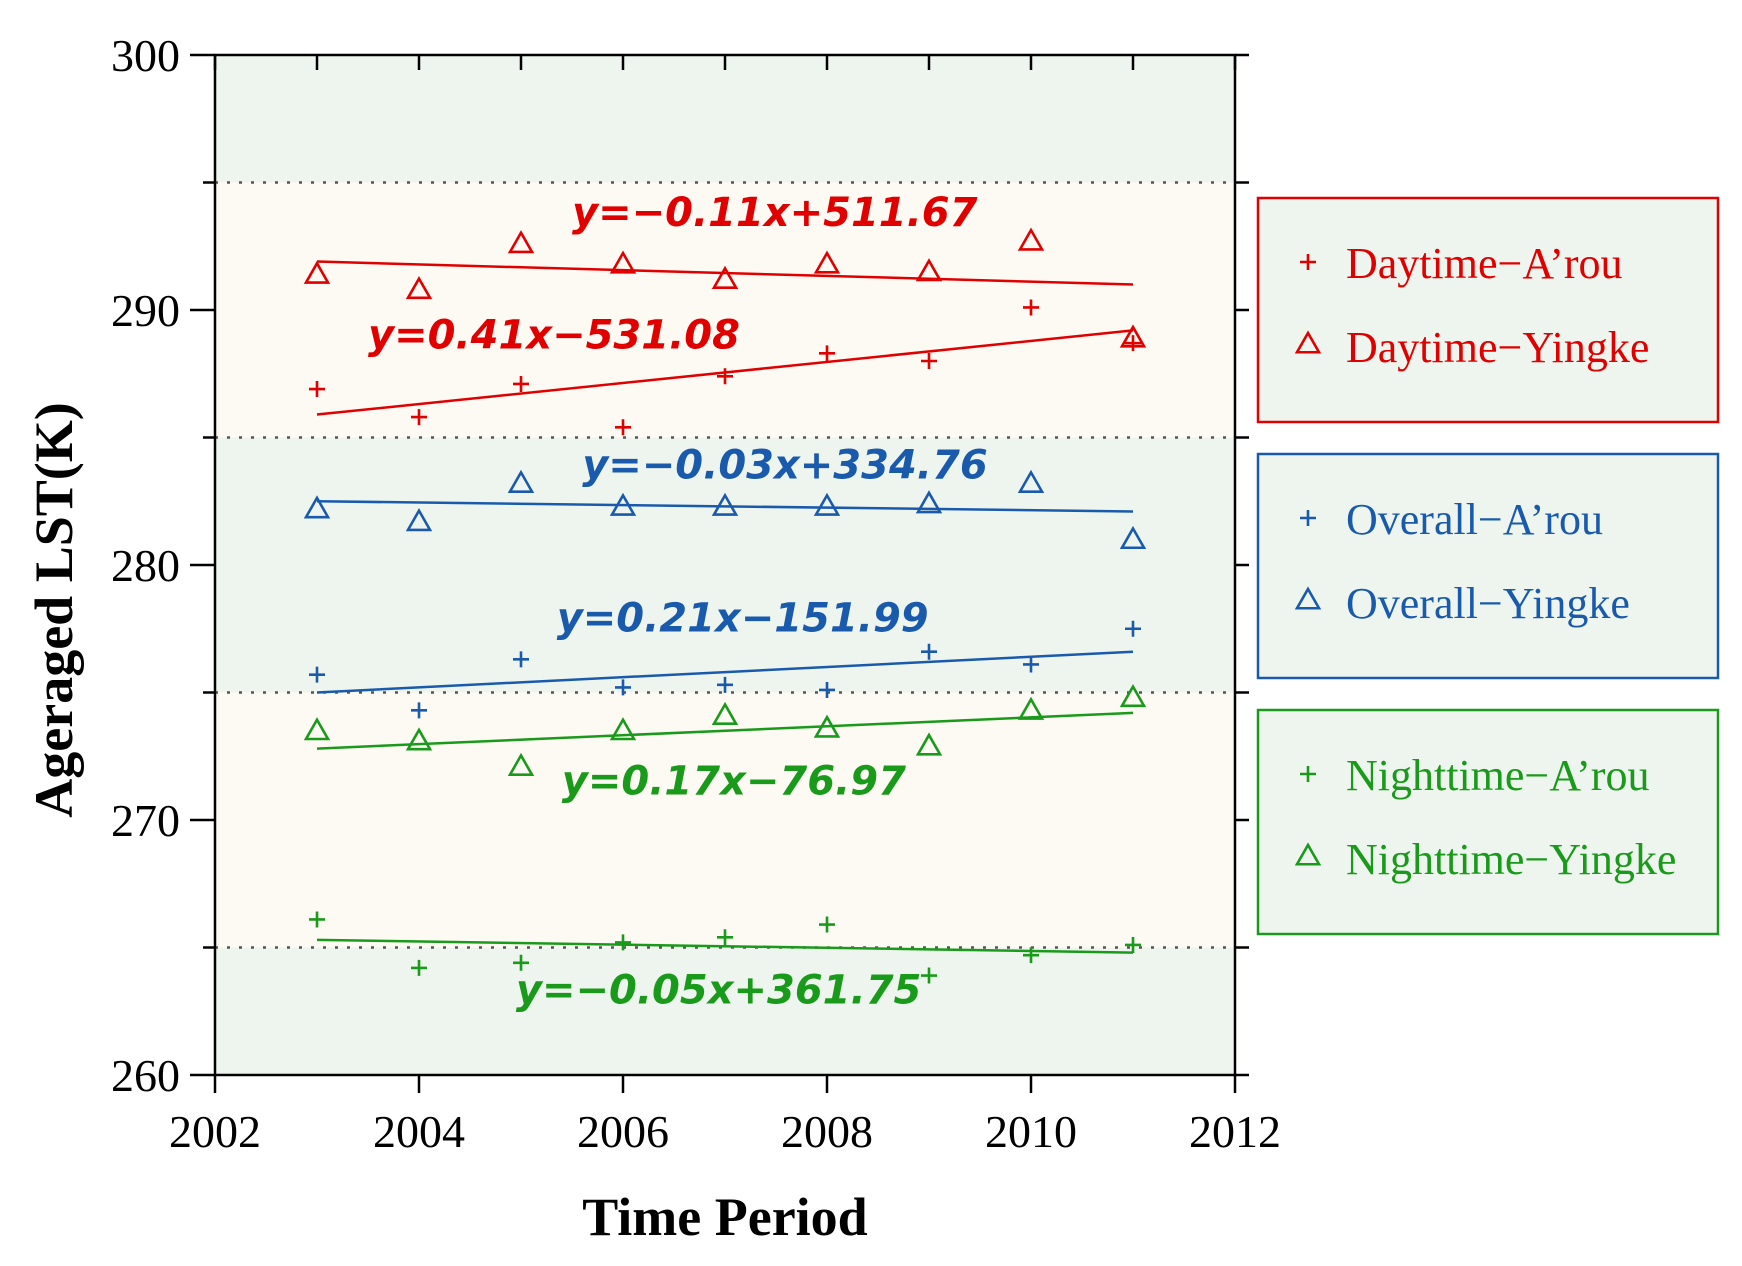  I want to click on equation-label-2: y=0.21x−151.99, so click(743, 618).